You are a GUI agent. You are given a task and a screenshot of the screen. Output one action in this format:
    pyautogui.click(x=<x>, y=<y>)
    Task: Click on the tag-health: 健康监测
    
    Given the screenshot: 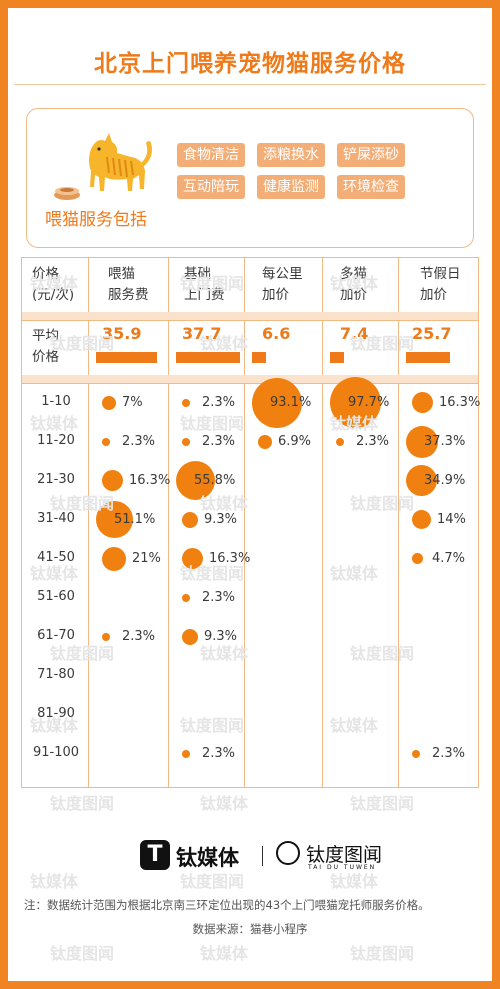 What is the action you would take?
    pyautogui.click(x=291, y=187)
    